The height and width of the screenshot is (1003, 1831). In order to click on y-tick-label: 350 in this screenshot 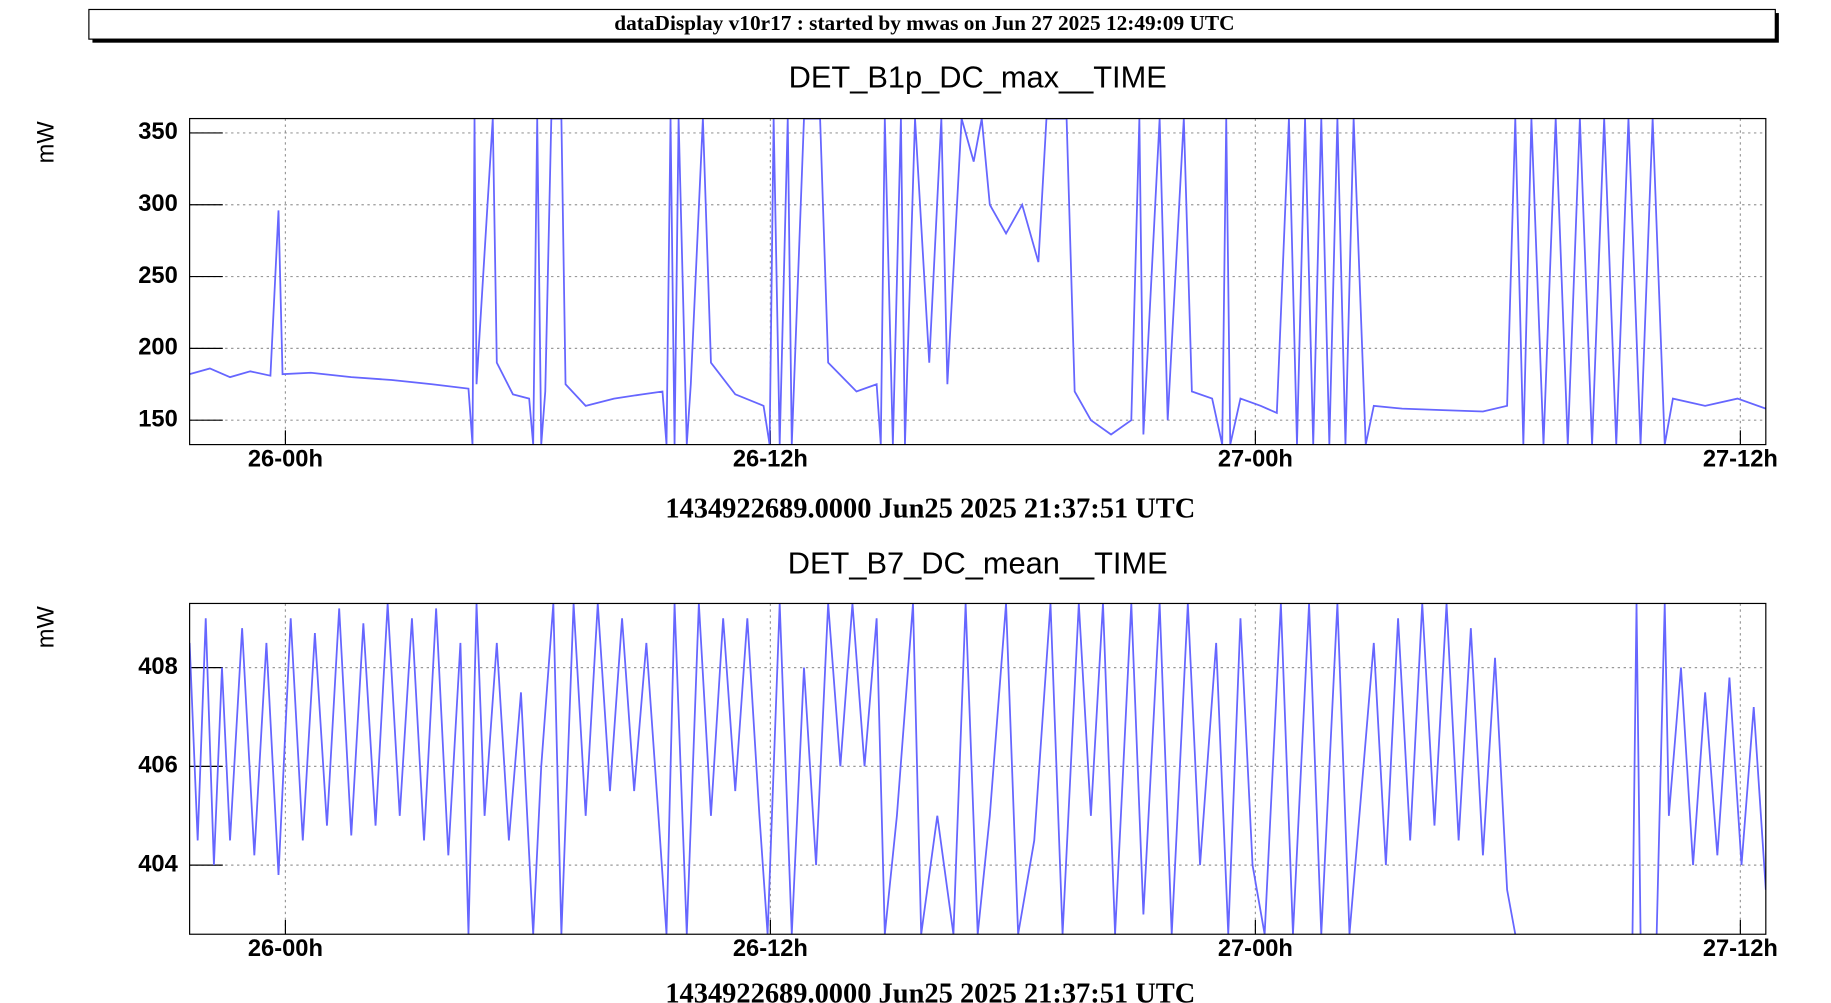, I will do `click(158, 132)`.